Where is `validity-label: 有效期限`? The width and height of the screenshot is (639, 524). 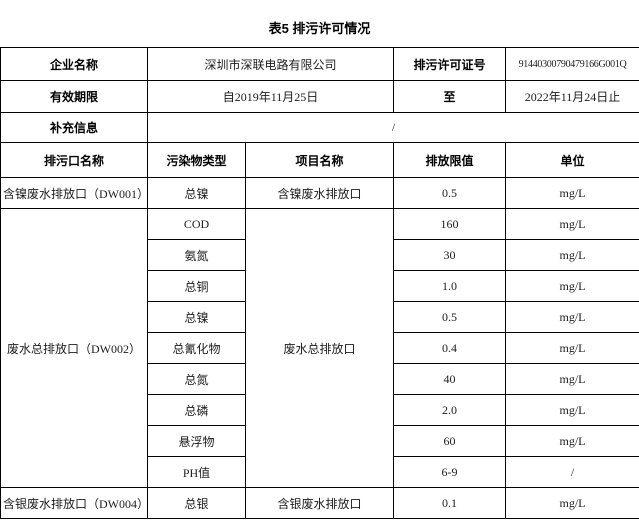
validity-label: 有效期限 is located at coordinates (74, 96).